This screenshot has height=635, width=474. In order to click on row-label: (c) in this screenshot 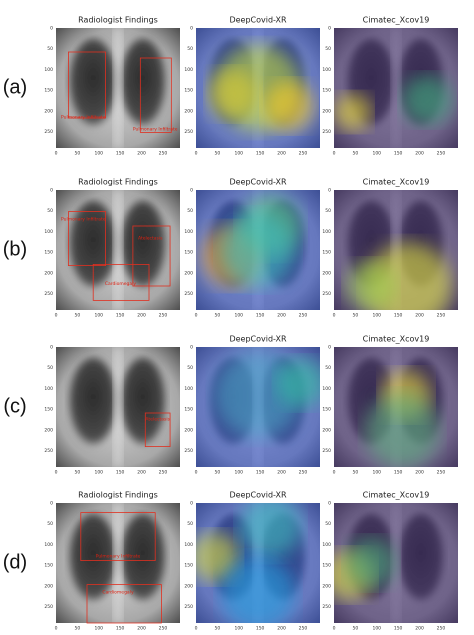, I will do `click(14, 406)`.